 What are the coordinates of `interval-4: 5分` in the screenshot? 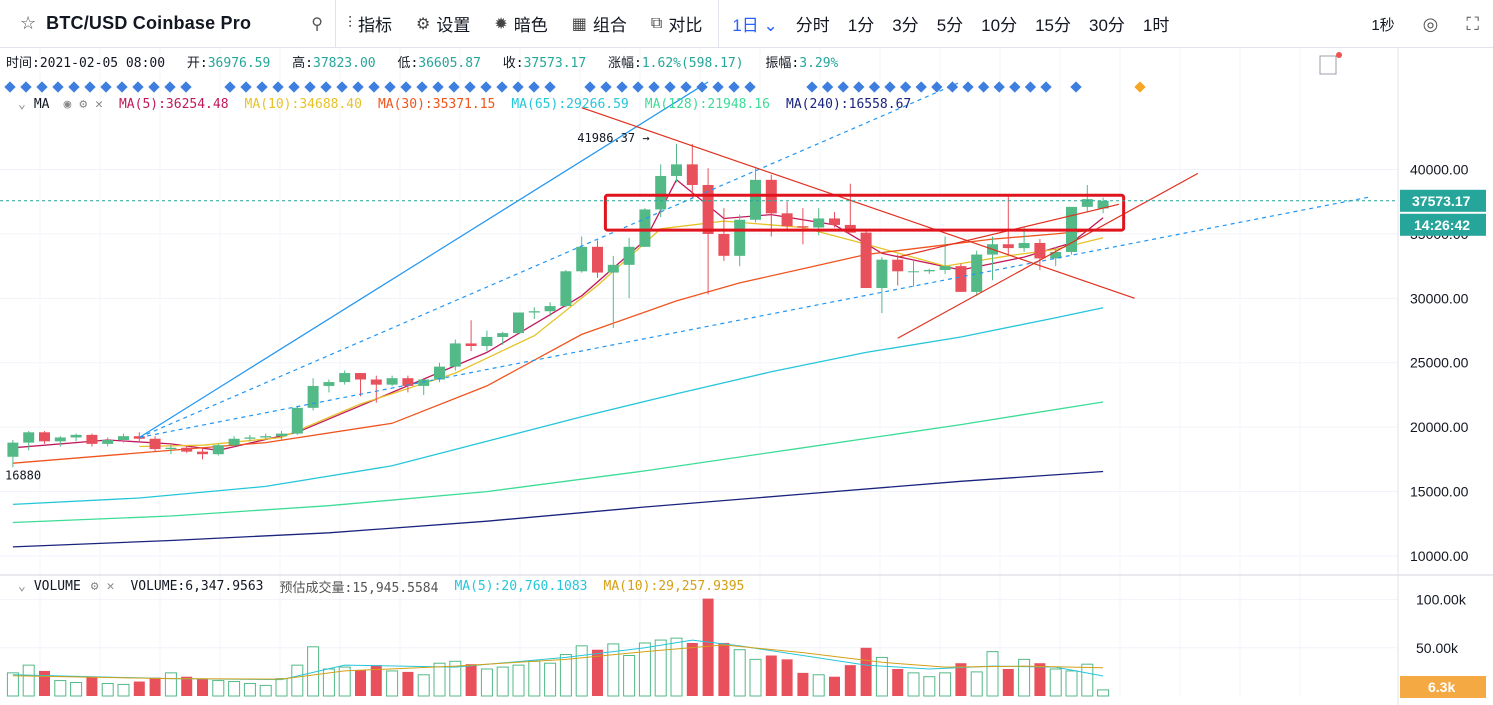 It's located at (950, 25).